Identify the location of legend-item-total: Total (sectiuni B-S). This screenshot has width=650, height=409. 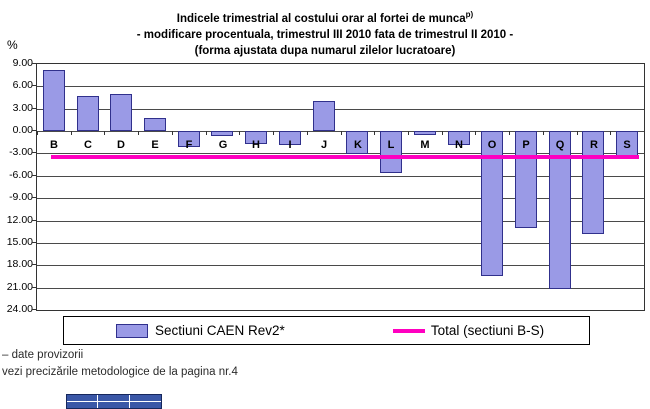
(468, 330).